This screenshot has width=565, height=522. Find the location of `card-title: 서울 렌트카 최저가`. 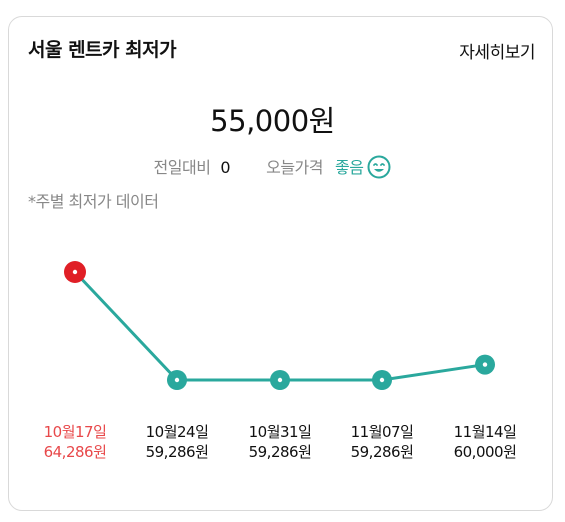

card-title: 서울 렌트카 최저가 is located at coordinates (102, 50).